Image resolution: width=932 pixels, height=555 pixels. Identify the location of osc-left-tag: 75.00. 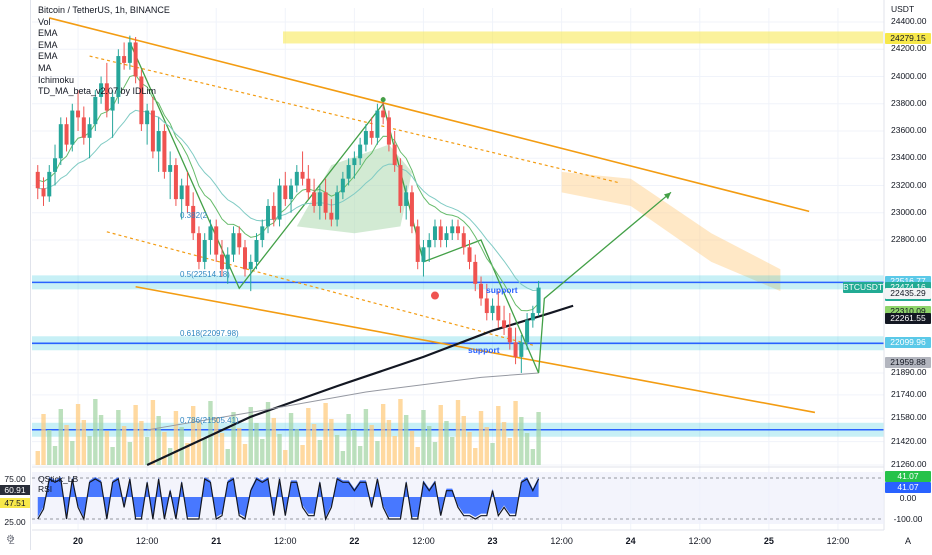
(15, 479).